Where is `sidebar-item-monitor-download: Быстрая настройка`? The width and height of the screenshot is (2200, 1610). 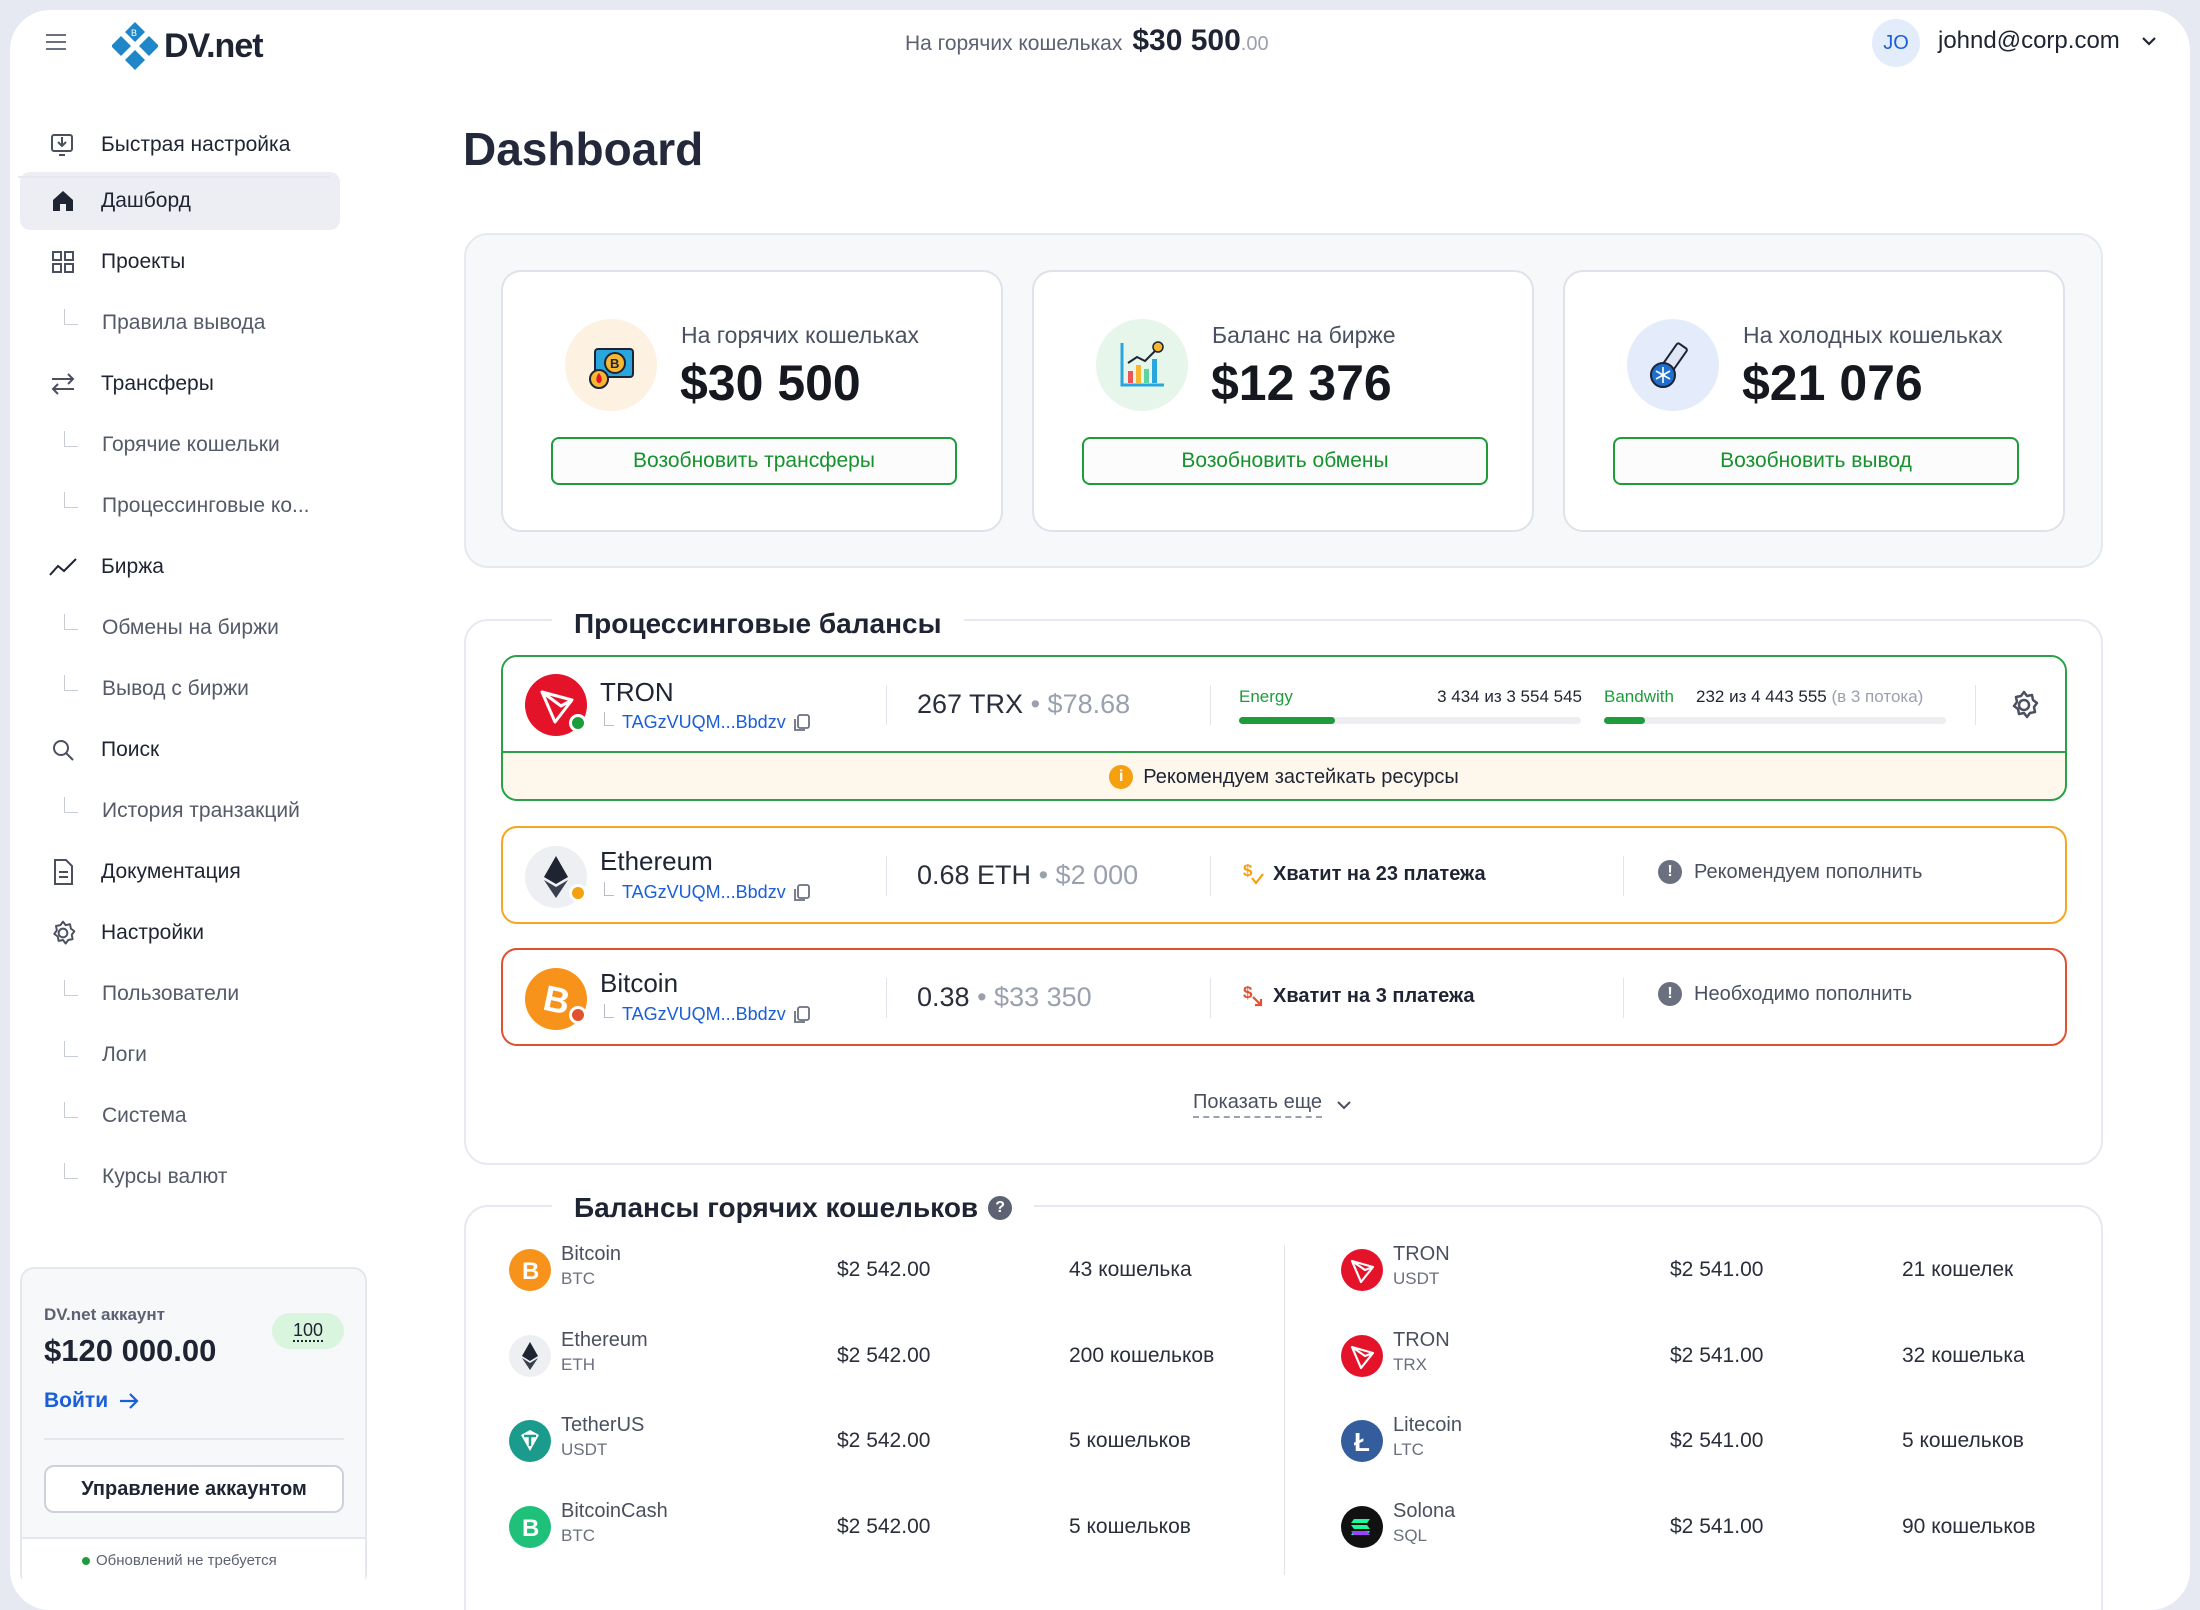 sidebar-item-monitor-download: Быстрая настройка is located at coordinates (180, 145).